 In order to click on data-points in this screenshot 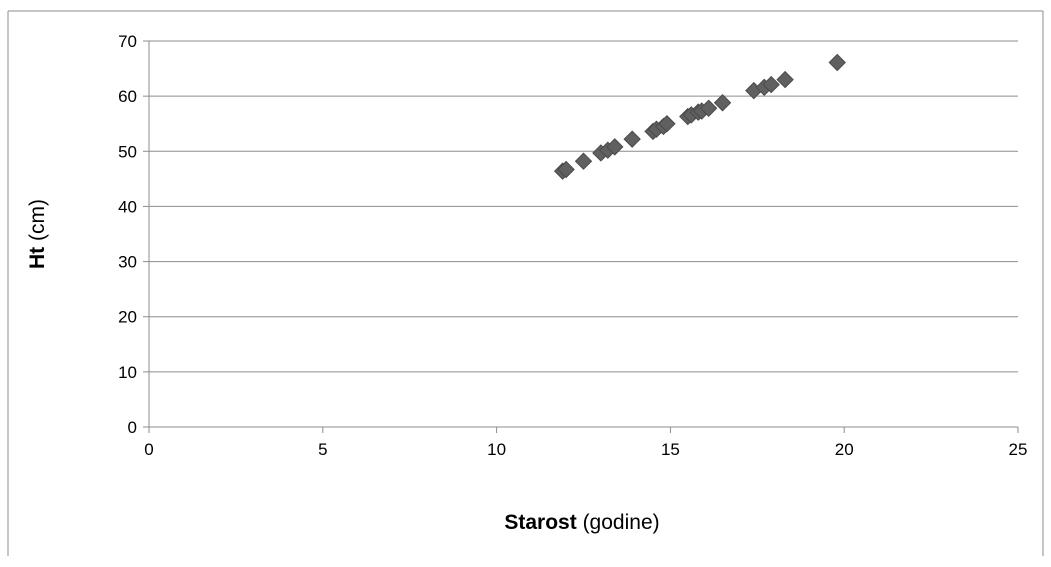, I will do `click(699, 116)`.